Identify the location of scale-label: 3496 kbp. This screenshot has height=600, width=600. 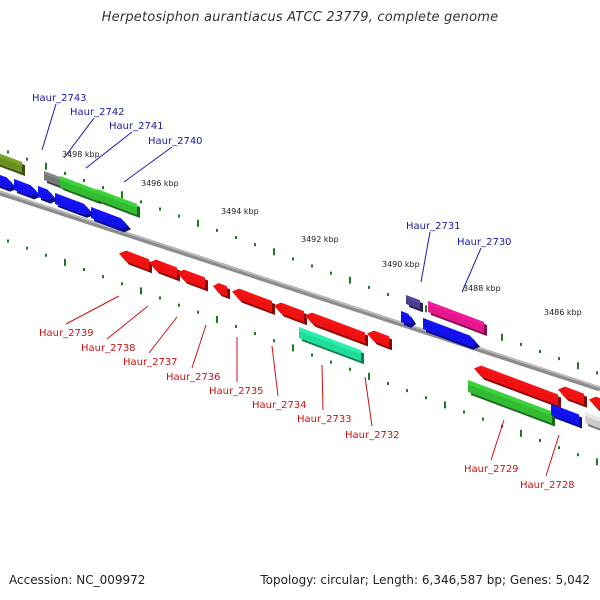
(160, 183).